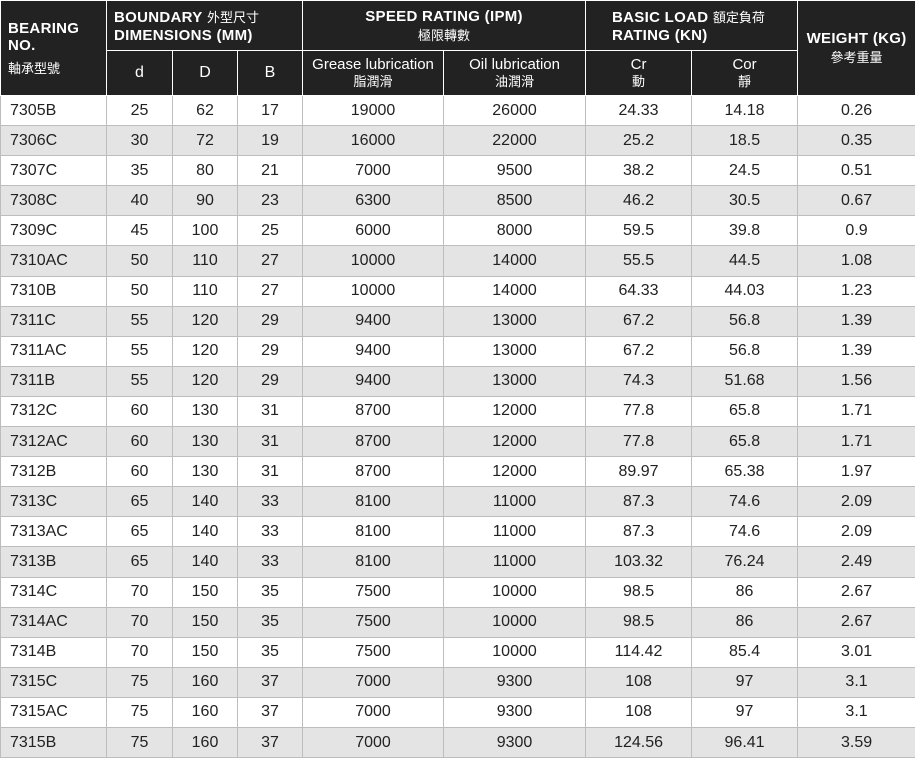 The image size is (915, 758). What do you see at coordinates (270, 351) in the screenshot?
I see `width-cell: 29` at bounding box center [270, 351].